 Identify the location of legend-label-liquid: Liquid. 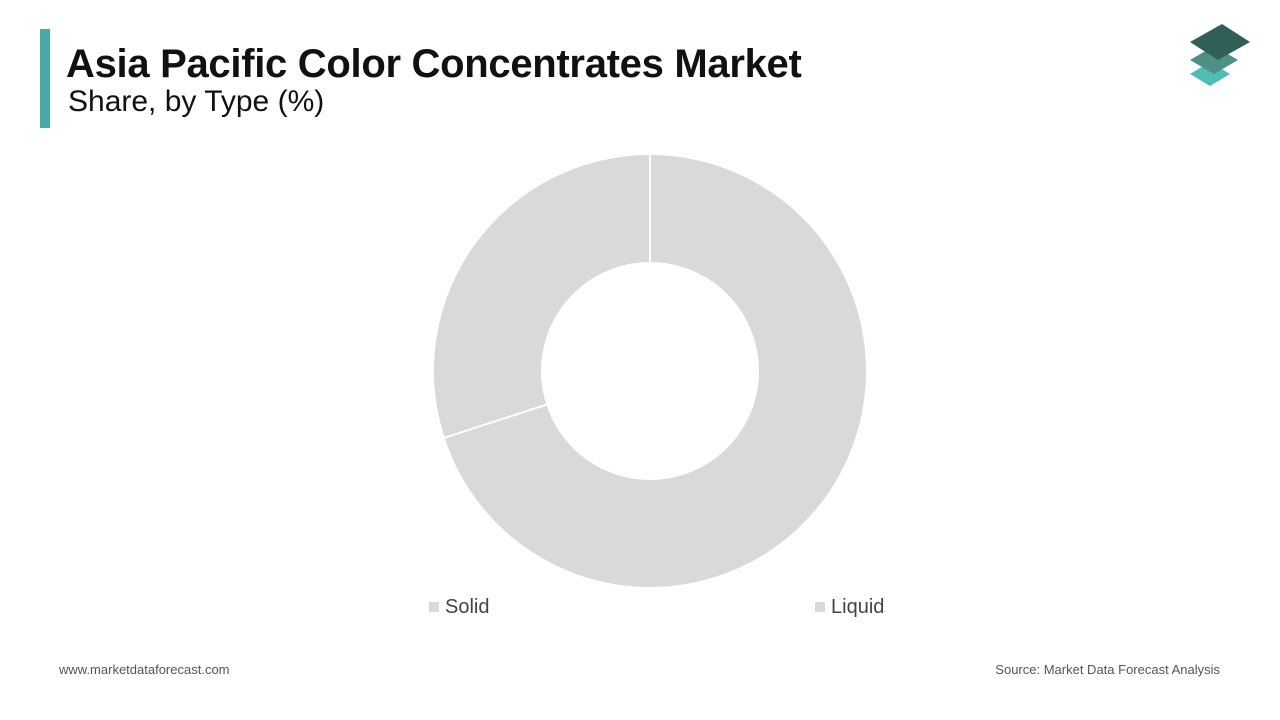
(858, 606).